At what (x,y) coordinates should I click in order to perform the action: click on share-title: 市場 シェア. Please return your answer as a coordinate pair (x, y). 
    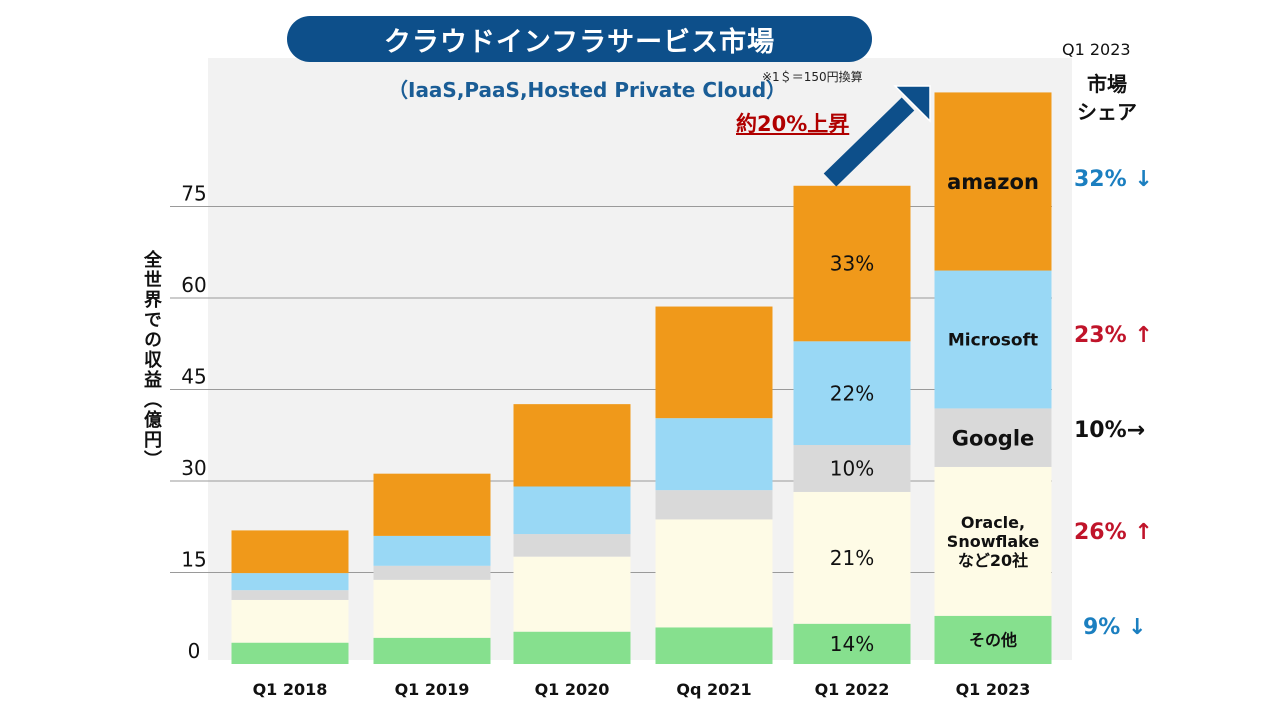
    Looking at the image, I should click on (1107, 98).